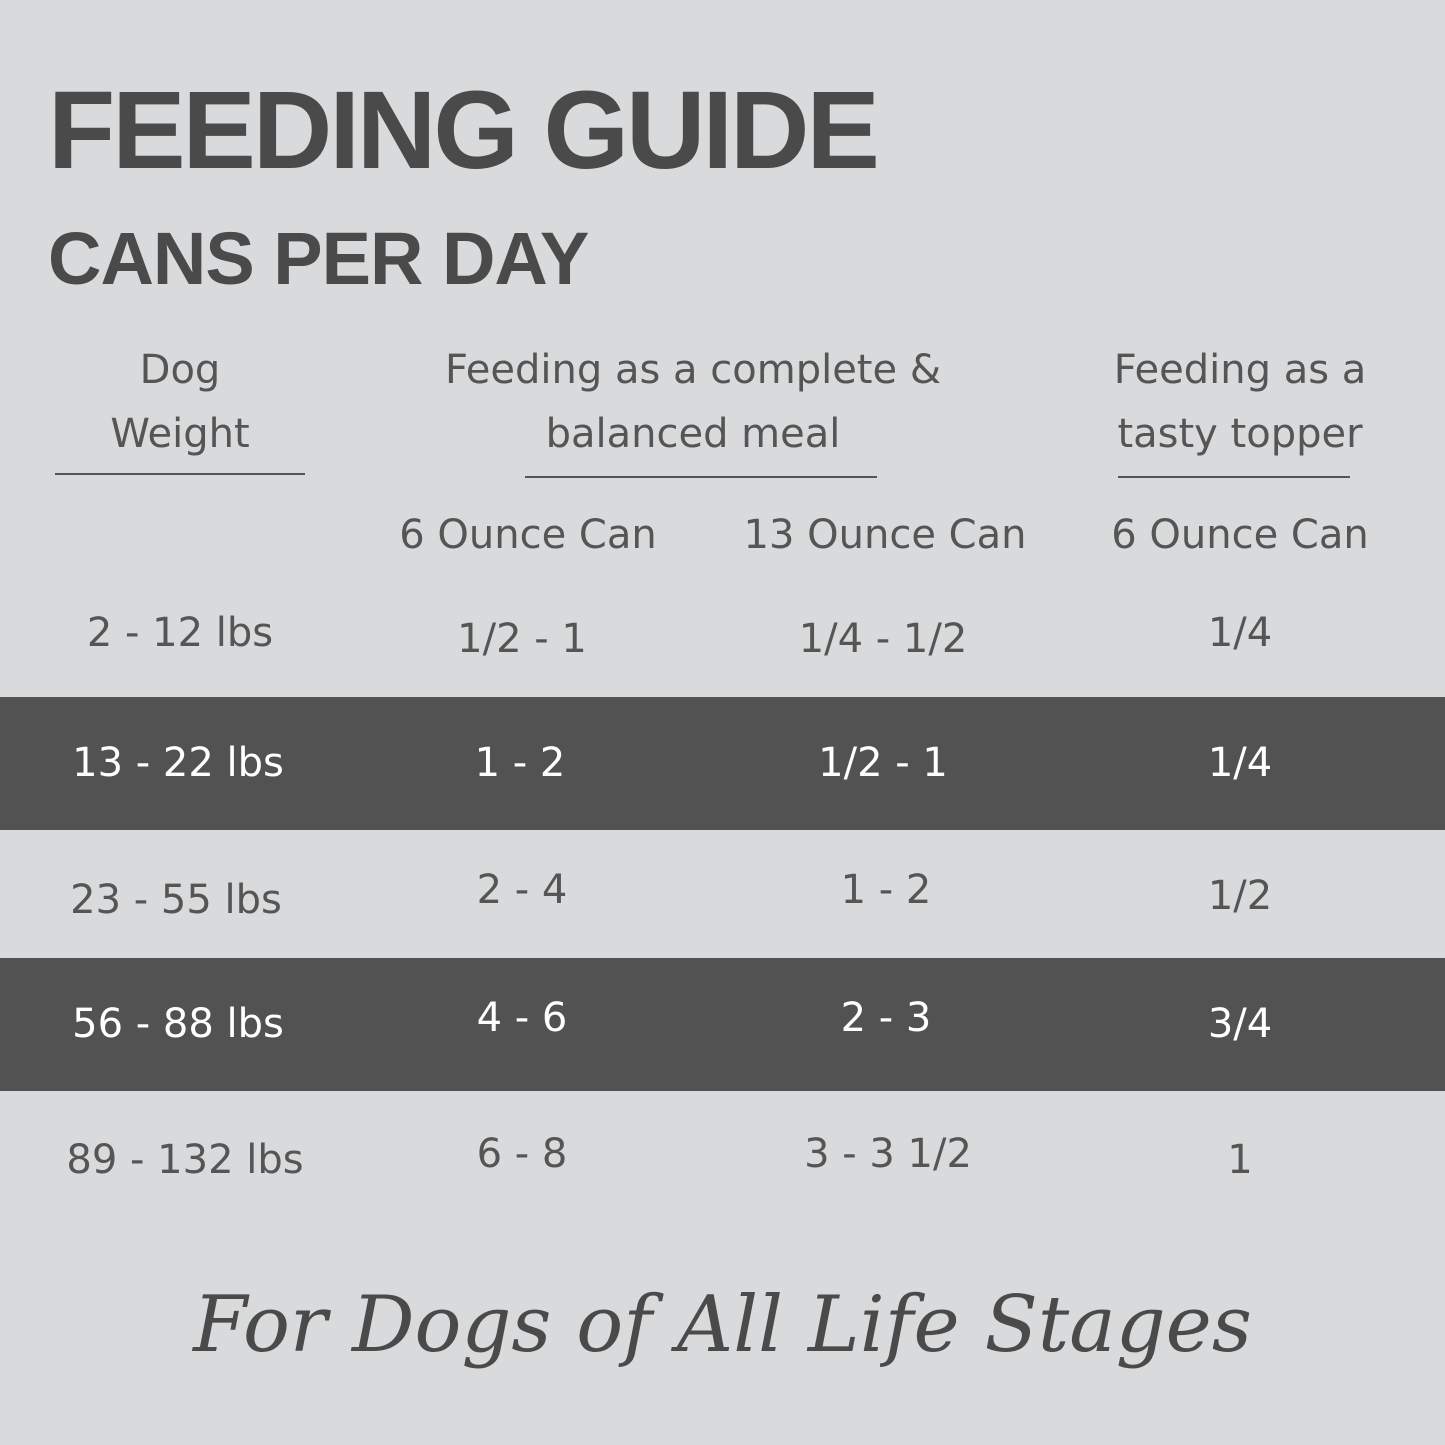  I want to click on subheader-13oz: 13 Ounce Can, so click(885, 535).